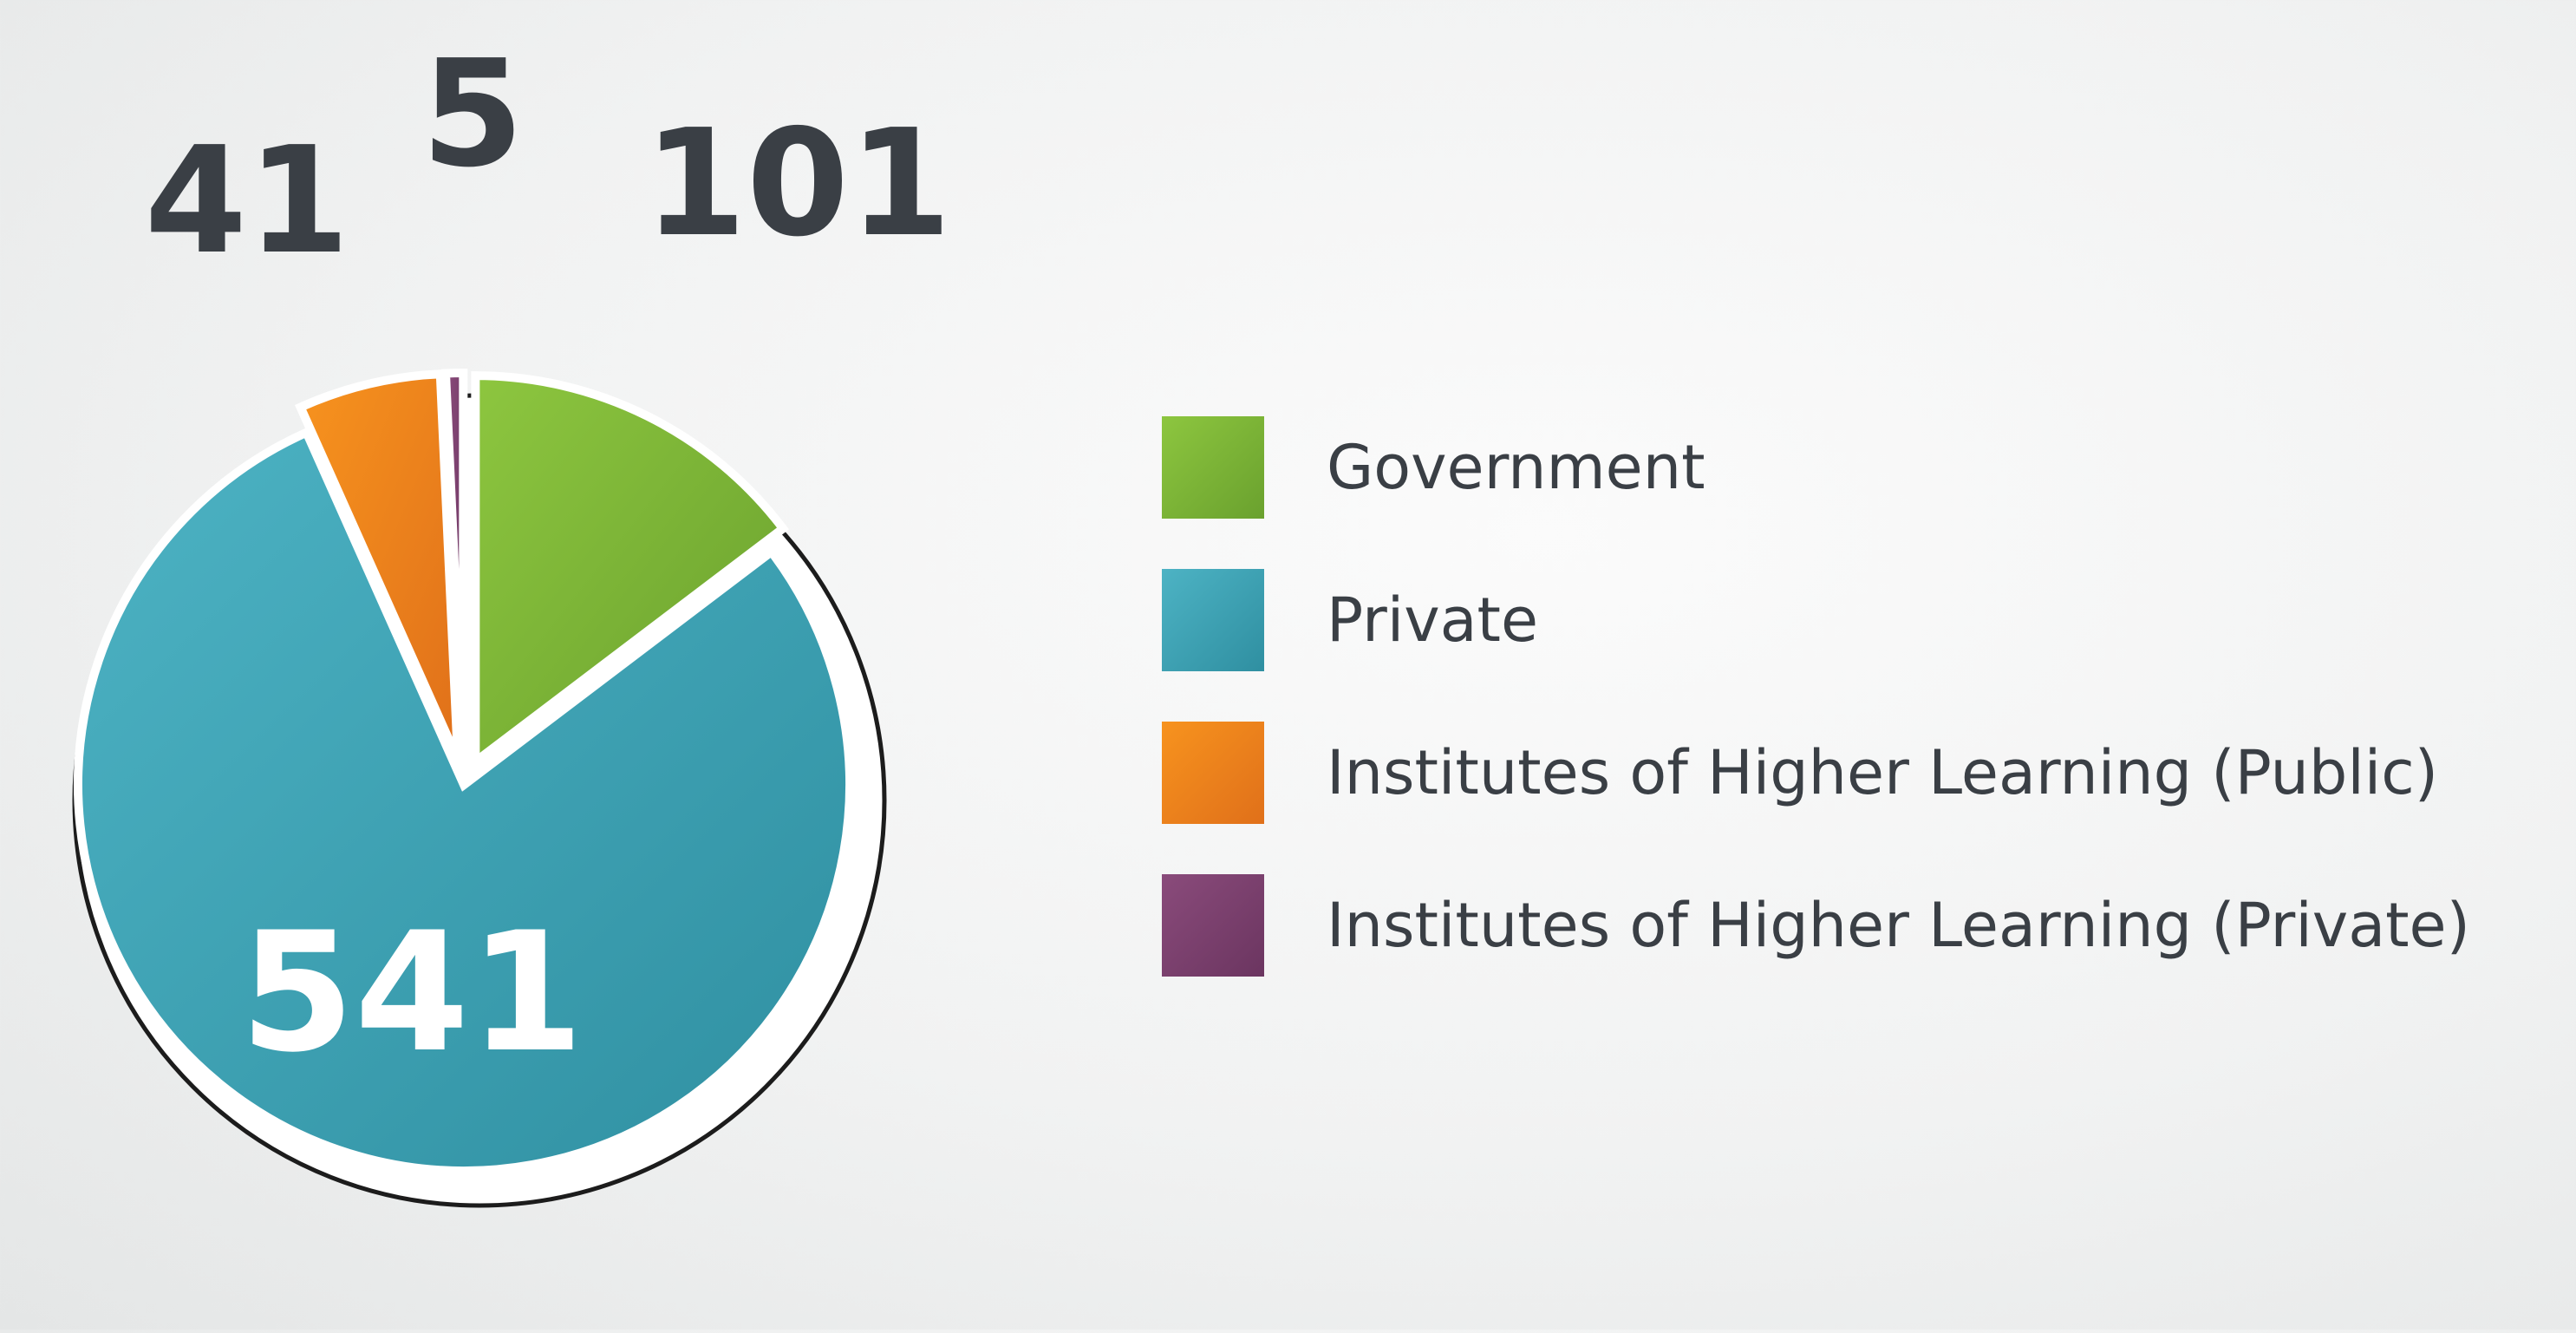 The width and height of the screenshot is (2576, 1333). What do you see at coordinates (798, 184) in the screenshot?
I see `data-label-government: 101` at bounding box center [798, 184].